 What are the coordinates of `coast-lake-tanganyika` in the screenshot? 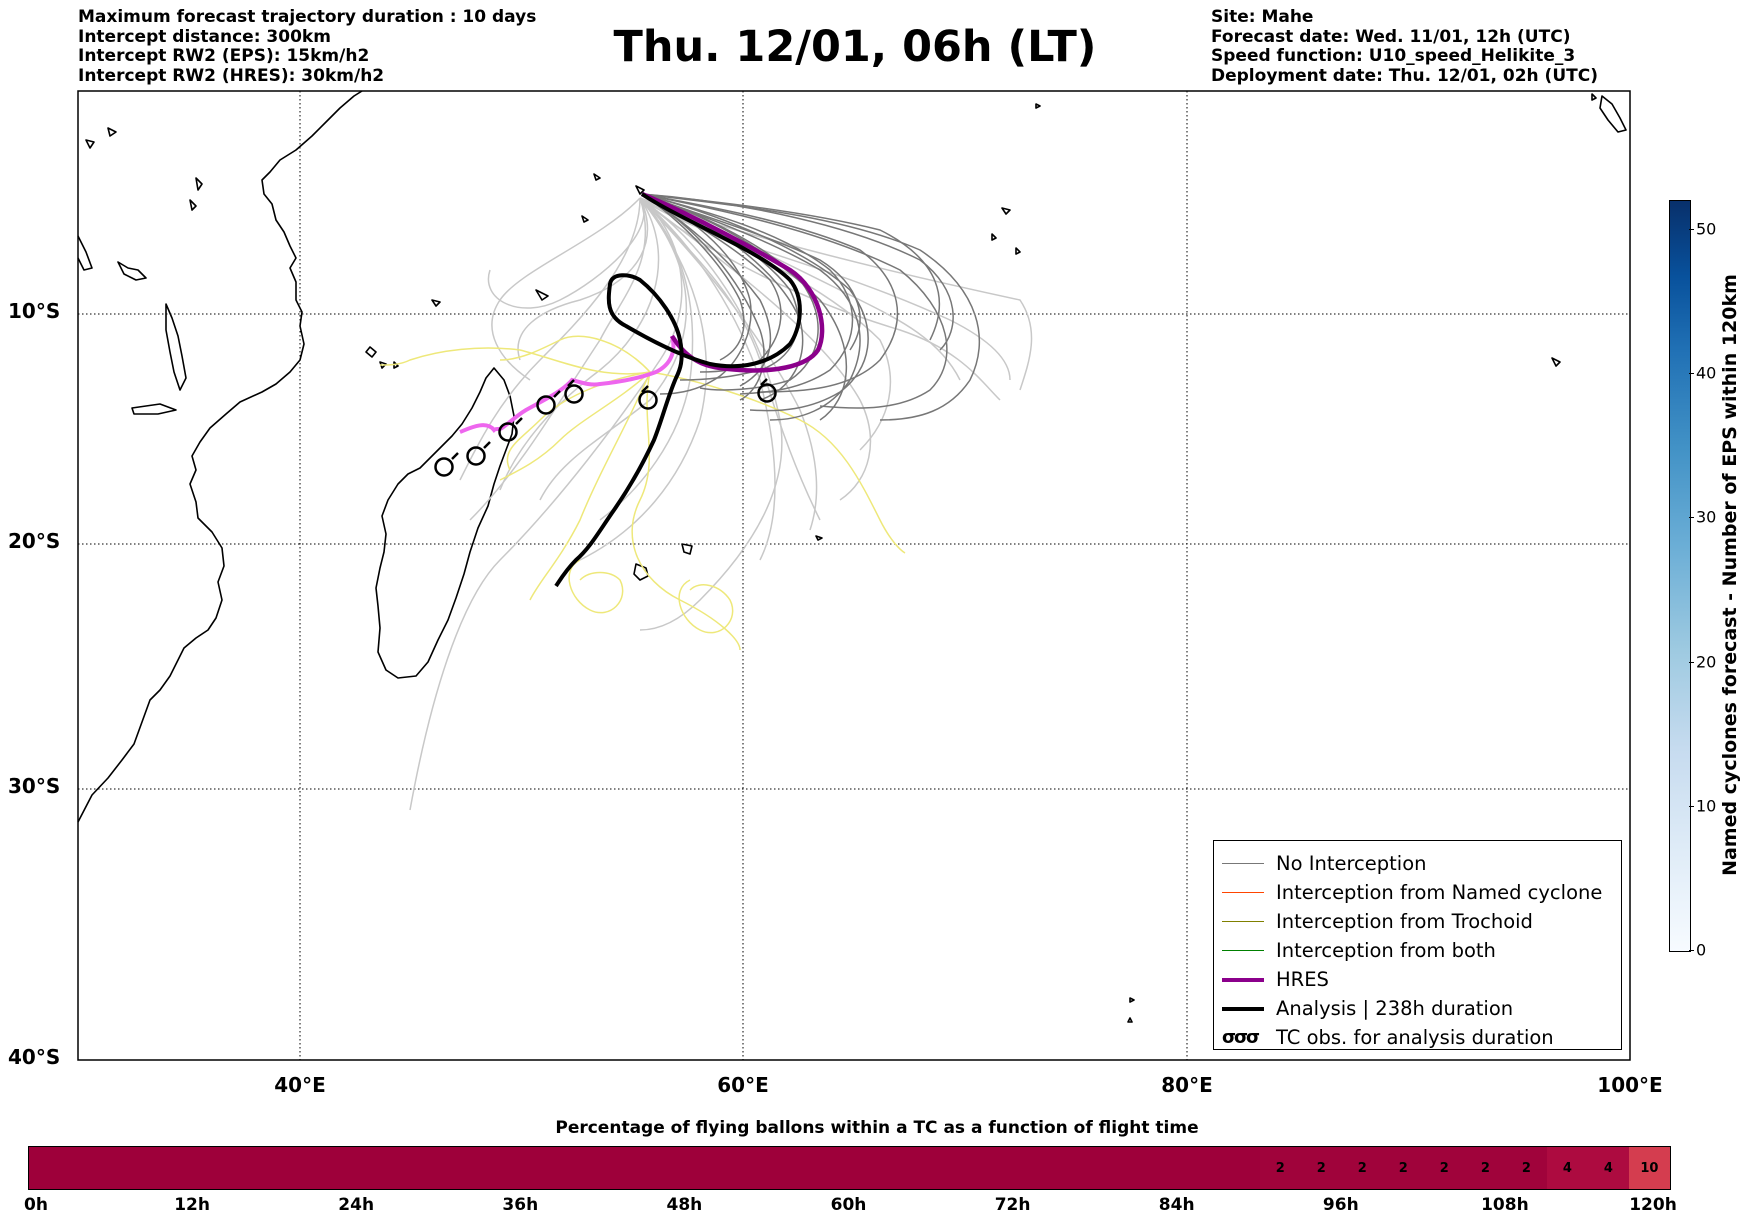 It's located at (132, 271).